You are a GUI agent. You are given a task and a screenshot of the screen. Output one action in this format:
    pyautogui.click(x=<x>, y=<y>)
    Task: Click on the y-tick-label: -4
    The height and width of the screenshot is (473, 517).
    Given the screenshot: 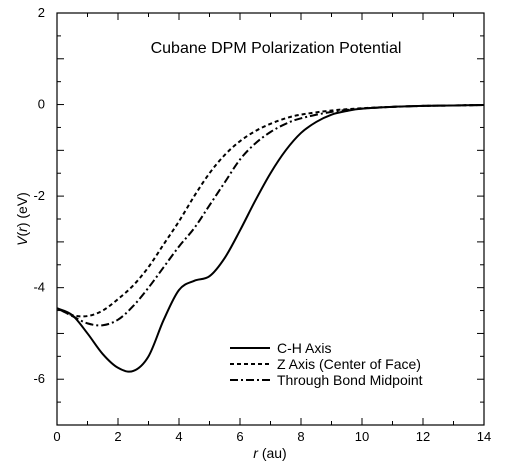 What is the action you would take?
    pyautogui.click(x=39, y=287)
    